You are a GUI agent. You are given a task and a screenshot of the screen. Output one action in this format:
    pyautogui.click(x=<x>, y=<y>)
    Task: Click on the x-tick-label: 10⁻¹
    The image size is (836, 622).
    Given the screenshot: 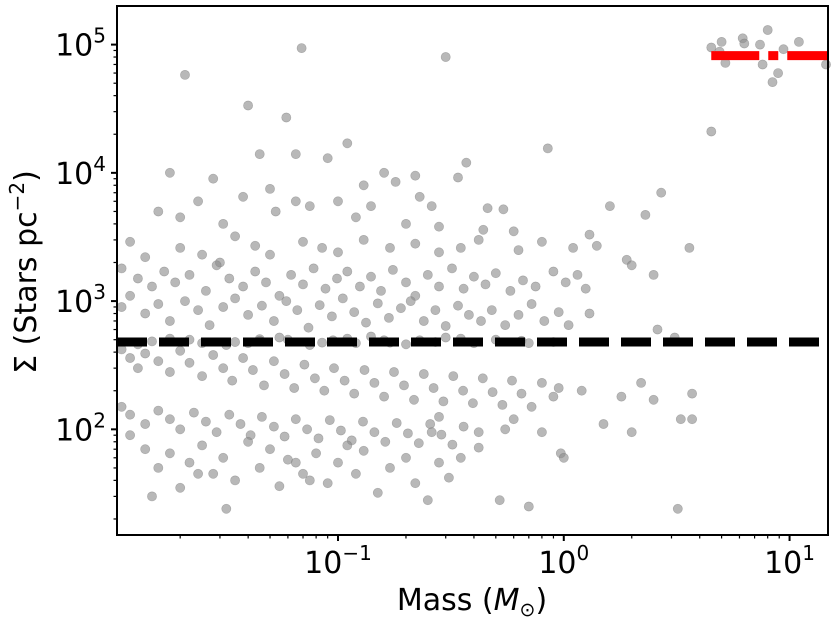 What is the action you would take?
    pyautogui.click(x=338, y=561)
    